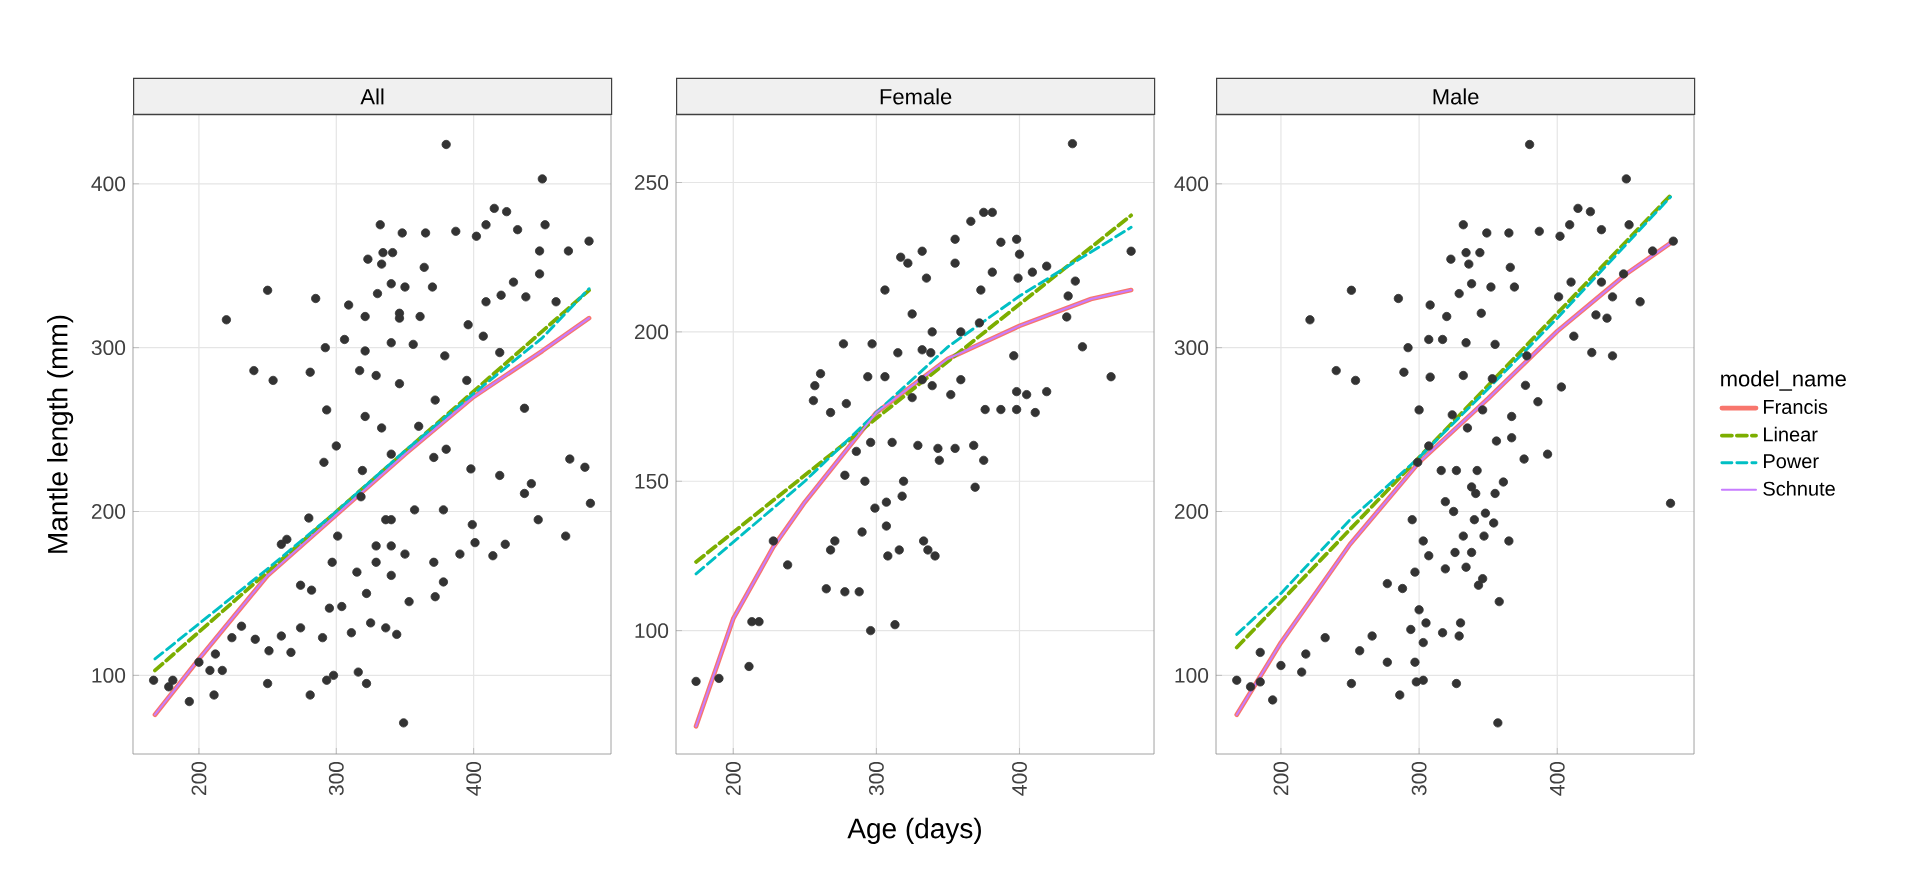 This screenshot has height=895, width=1906. I want to click on y-axis-title: Mantle length (mm), so click(60, 434).